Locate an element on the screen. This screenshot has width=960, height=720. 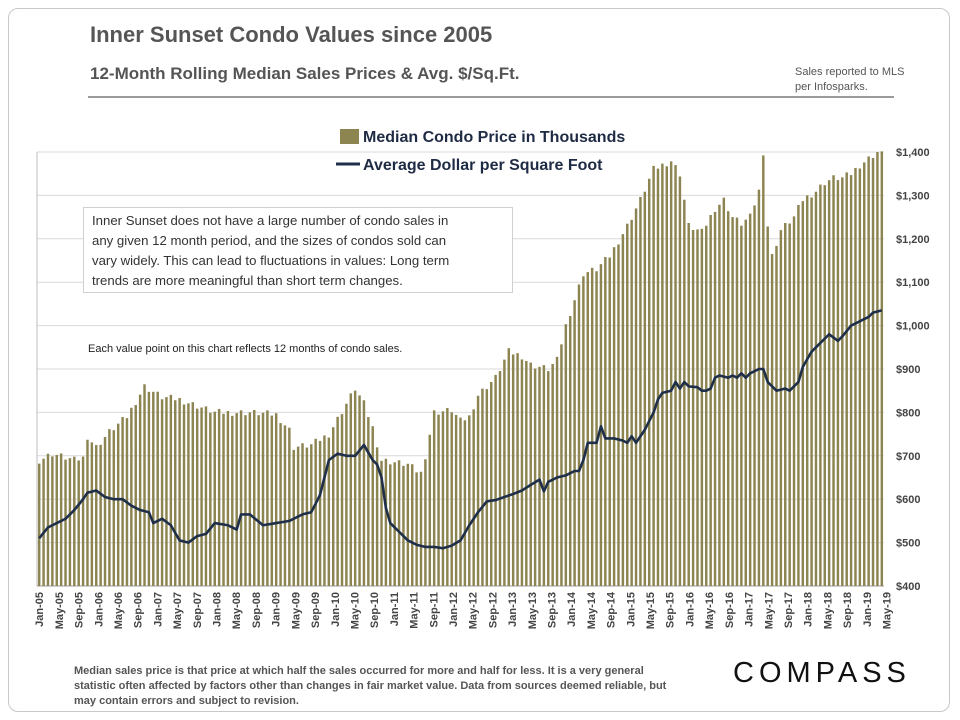
x-tick-label: Sep-06 is located at coordinates (139, 610).